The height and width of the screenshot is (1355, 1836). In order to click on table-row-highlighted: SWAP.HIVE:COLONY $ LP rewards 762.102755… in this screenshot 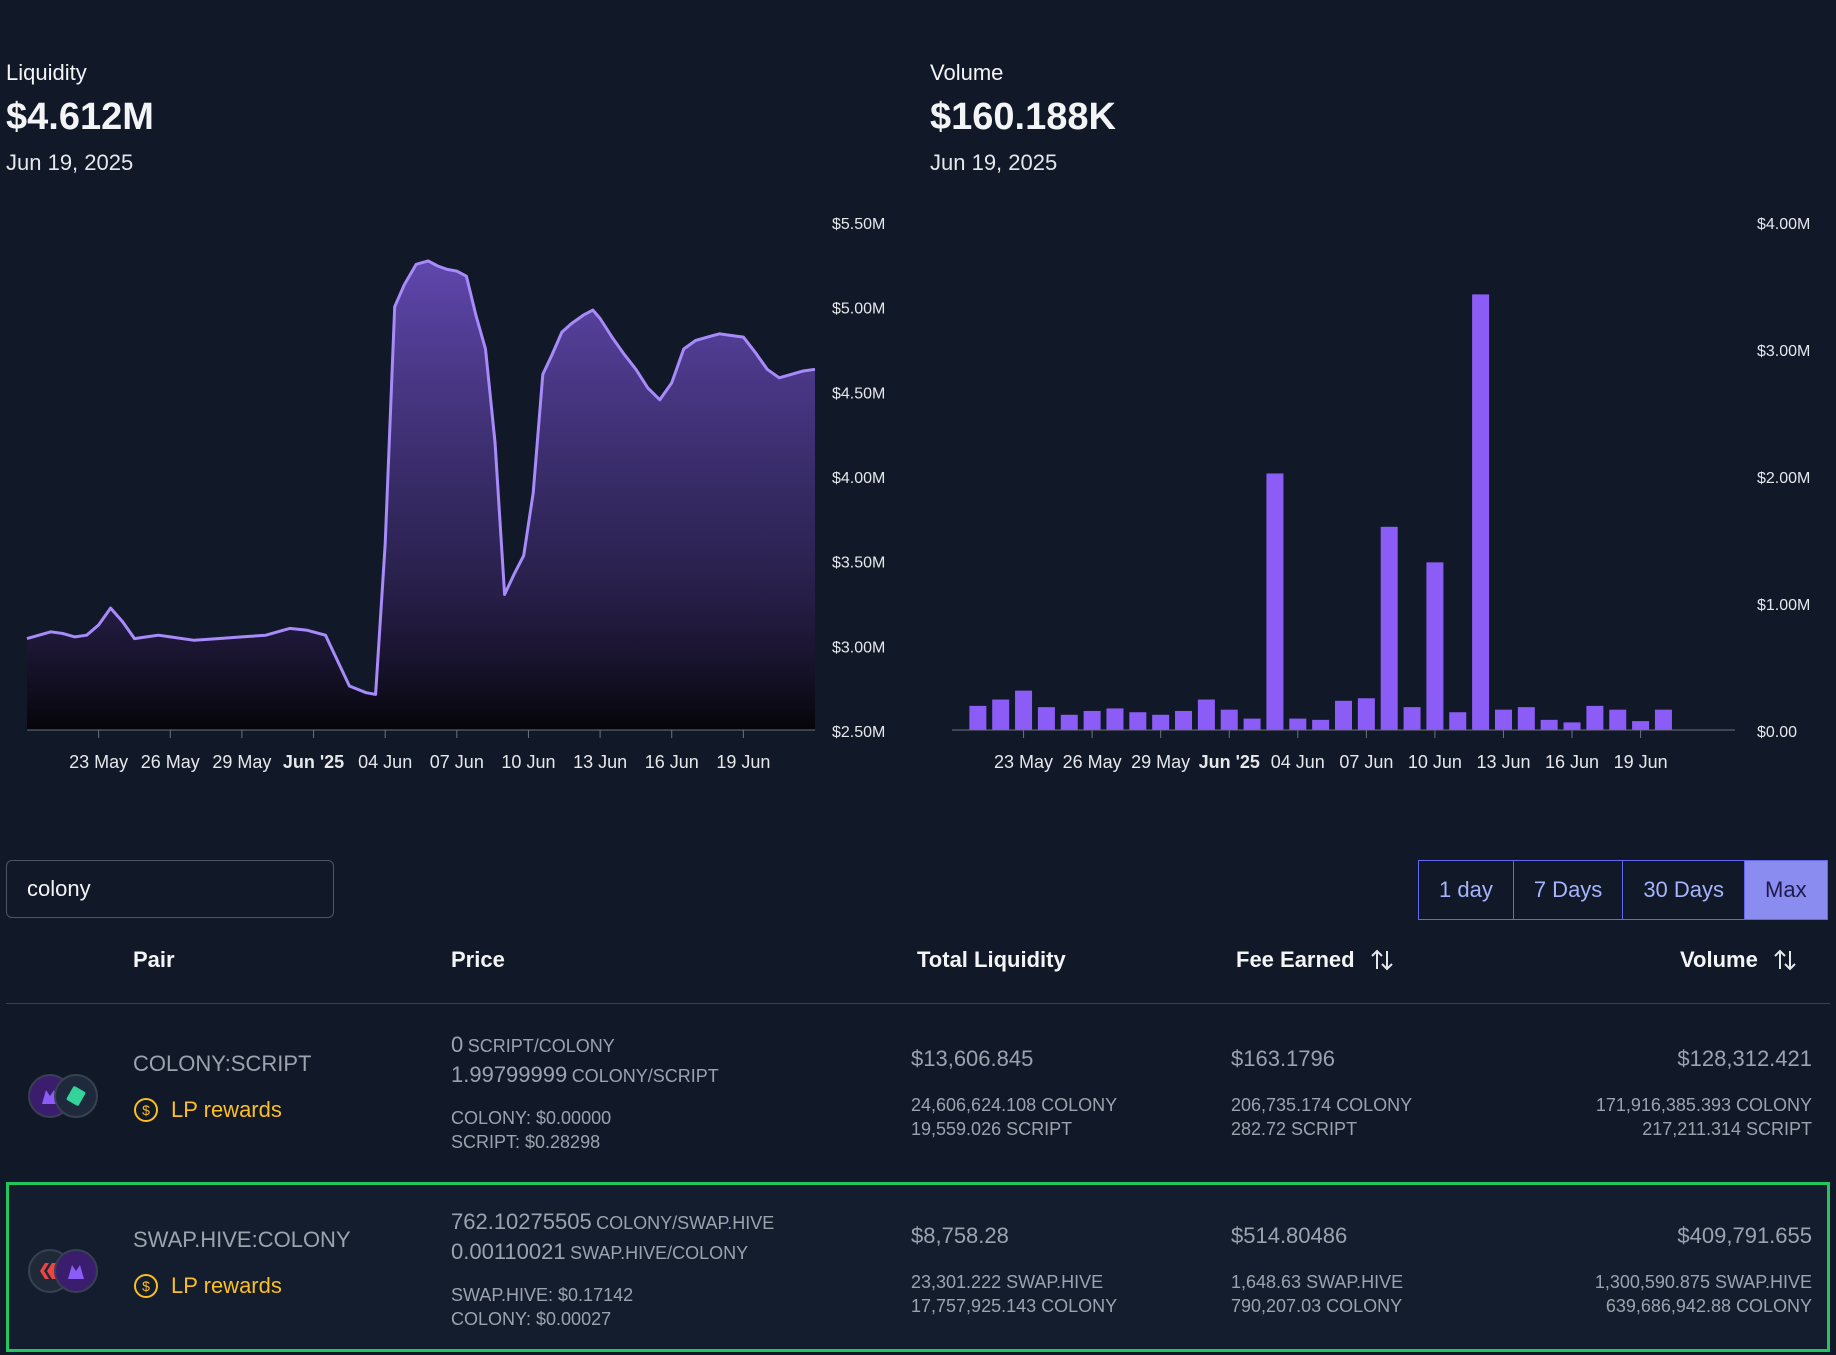, I will do `click(918, 1267)`.